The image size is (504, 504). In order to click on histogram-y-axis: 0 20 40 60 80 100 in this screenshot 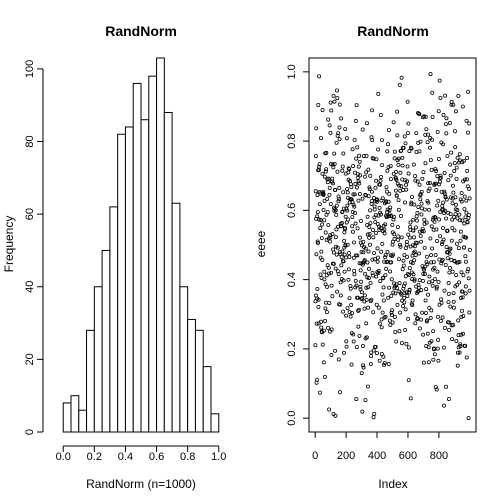, I will do `click(34, 247)`.